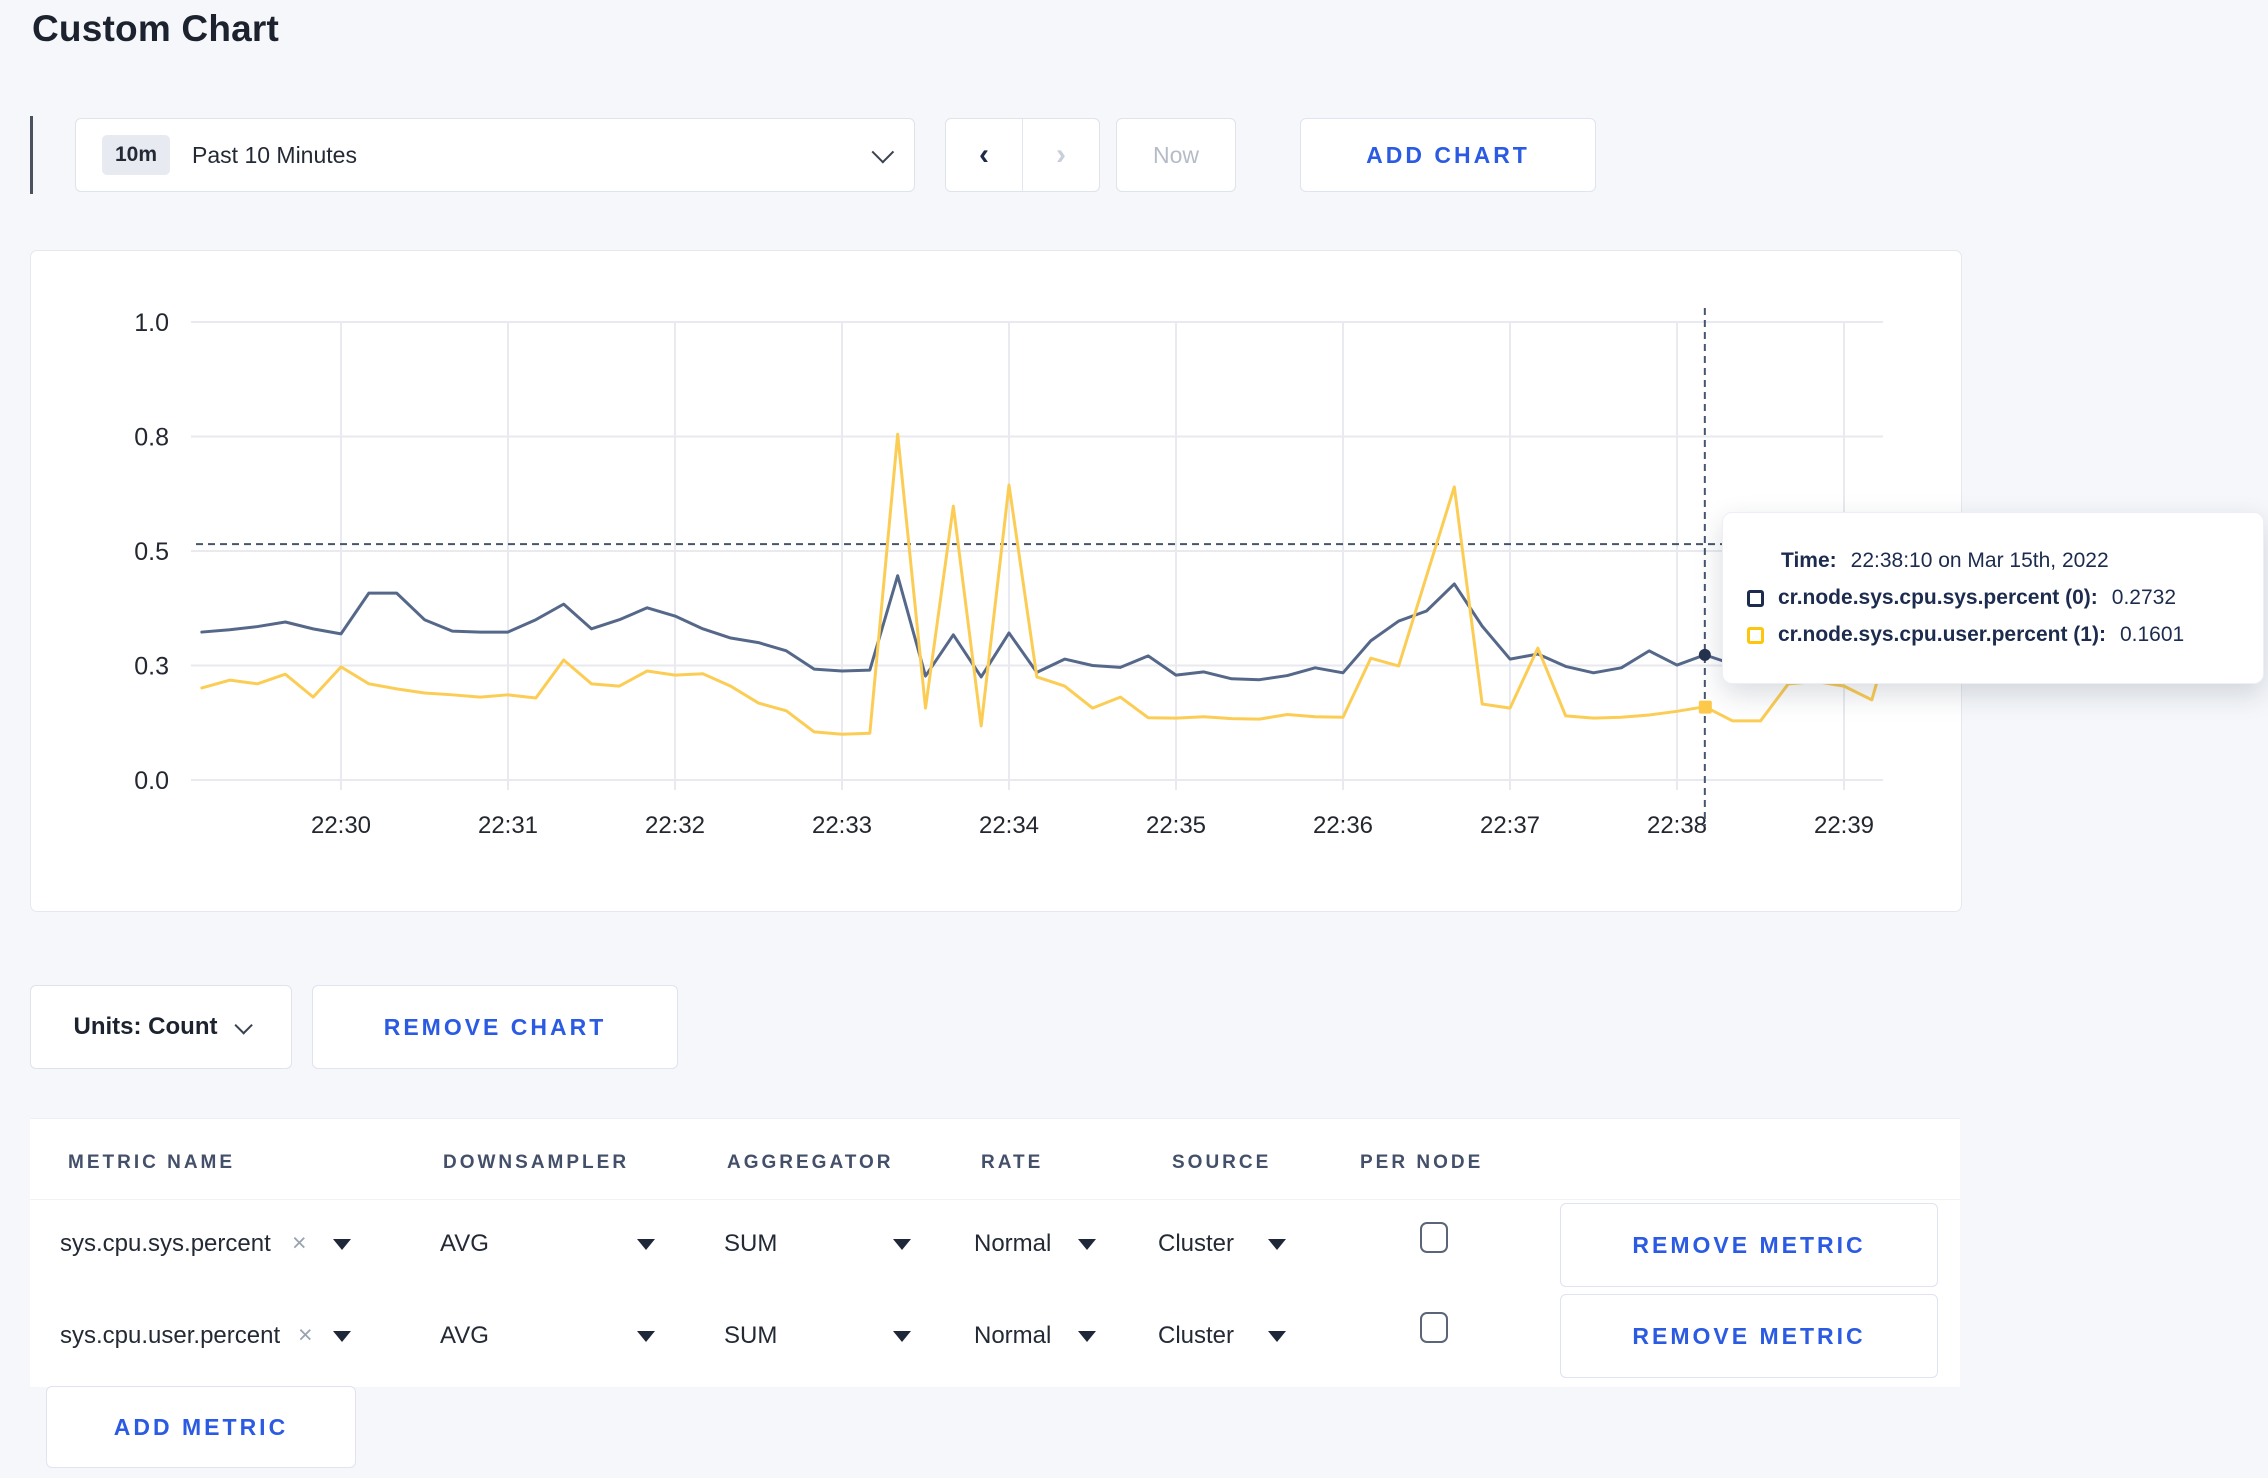 This screenshot has height=1478, width=2268. What do you see at coordinates (201, 1427) in the screenshot?
I see `add-metric-button: ADD METRIC` at bounding box center [201, 1427].